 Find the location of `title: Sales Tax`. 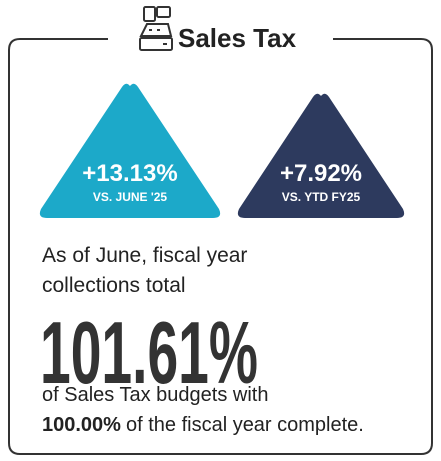

title: Sales Tax is located at coordinates (237, 38).